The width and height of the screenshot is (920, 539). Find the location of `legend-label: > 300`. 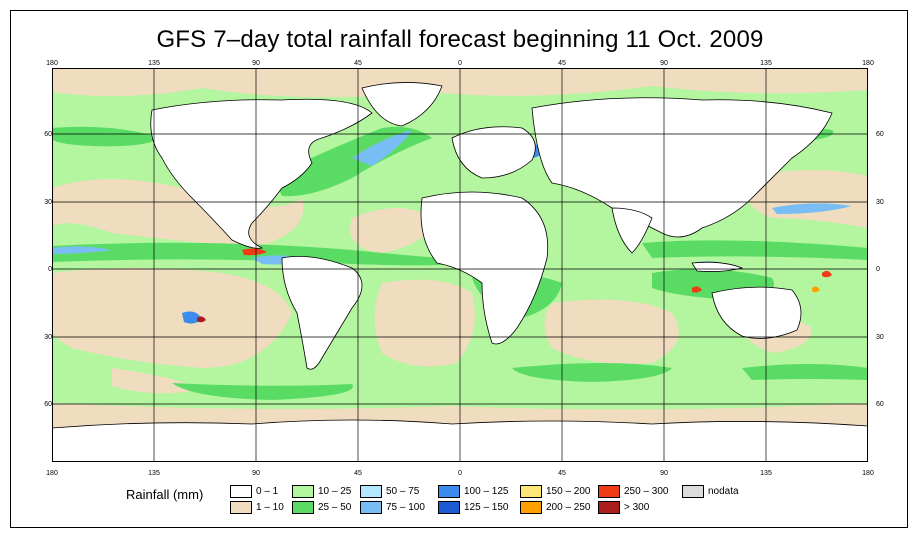

legend-label: > 300 is located at coordinates (637, 507).